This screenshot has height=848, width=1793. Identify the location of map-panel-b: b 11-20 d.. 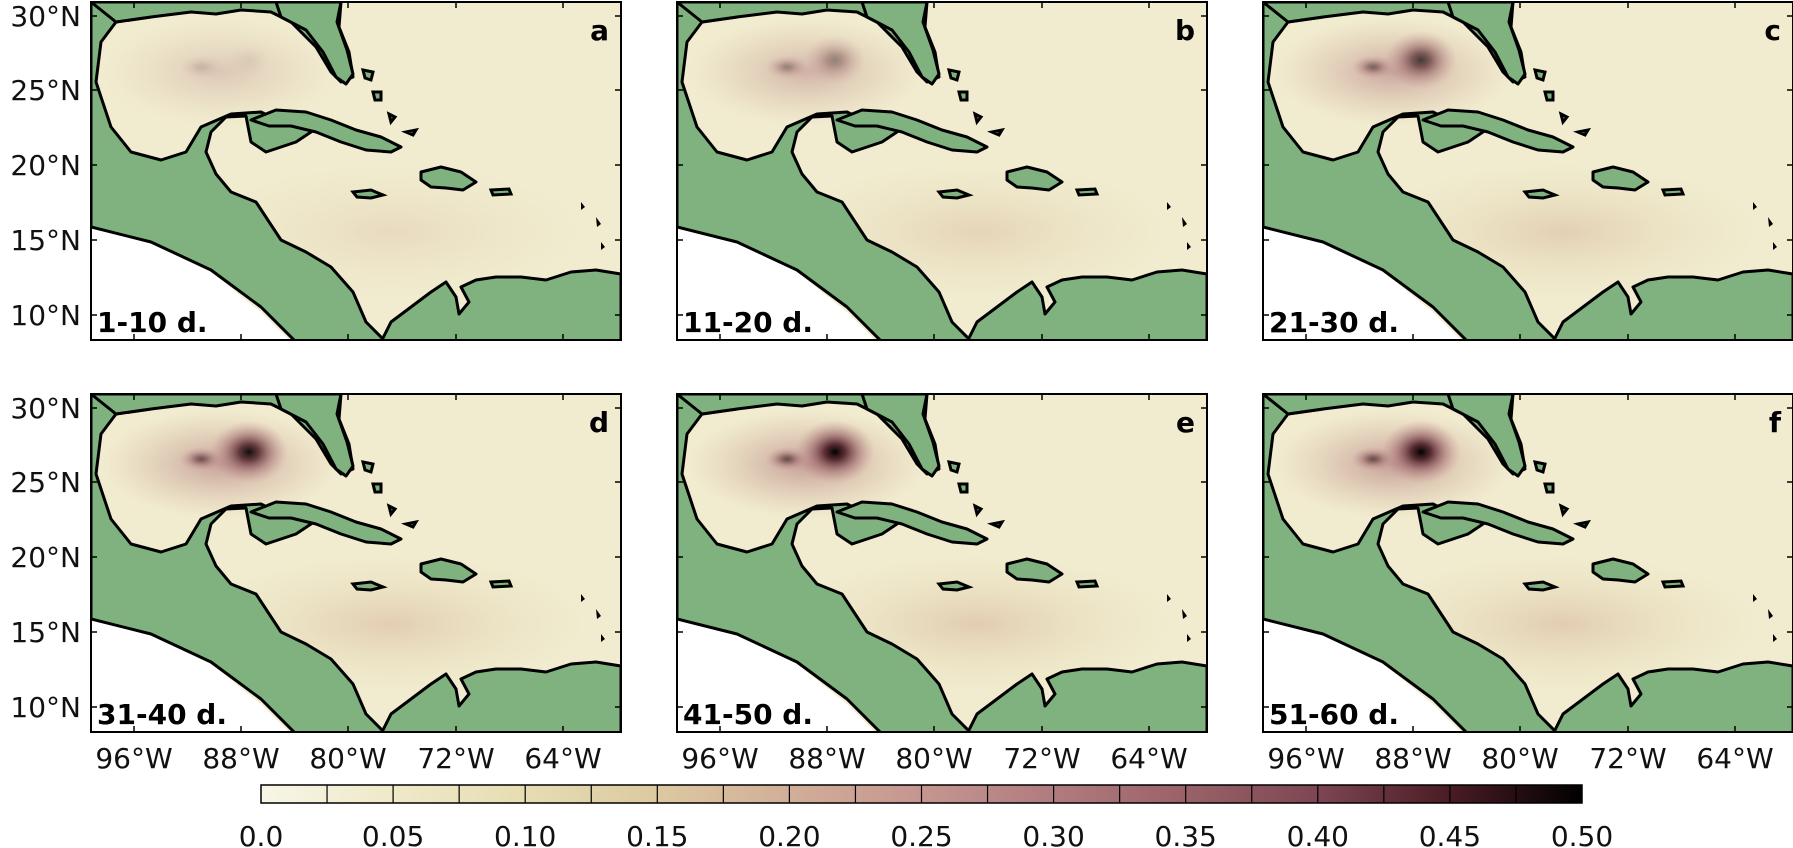
(942, 171).